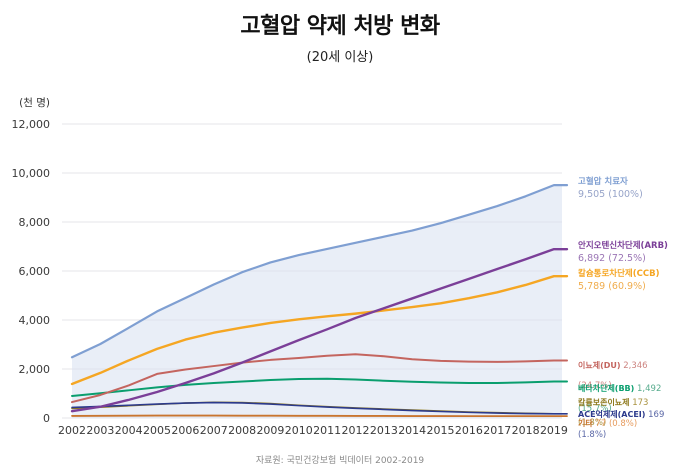 The height and width of the screenshot is (472, 680). I want to click on legend-series-name: 이뇨제(DU), so click(599, 365).